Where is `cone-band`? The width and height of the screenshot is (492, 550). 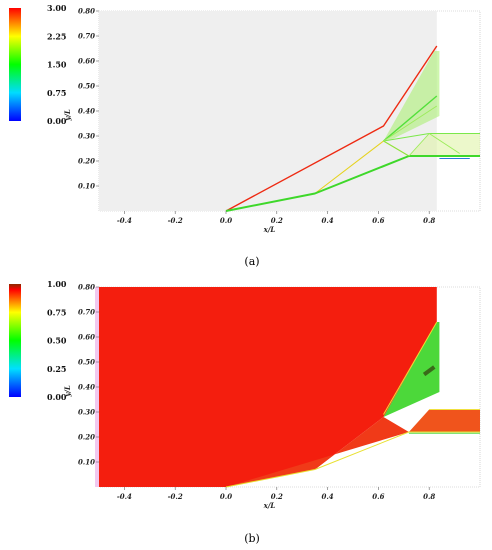 cone-band is located at coordinates (411, 96).